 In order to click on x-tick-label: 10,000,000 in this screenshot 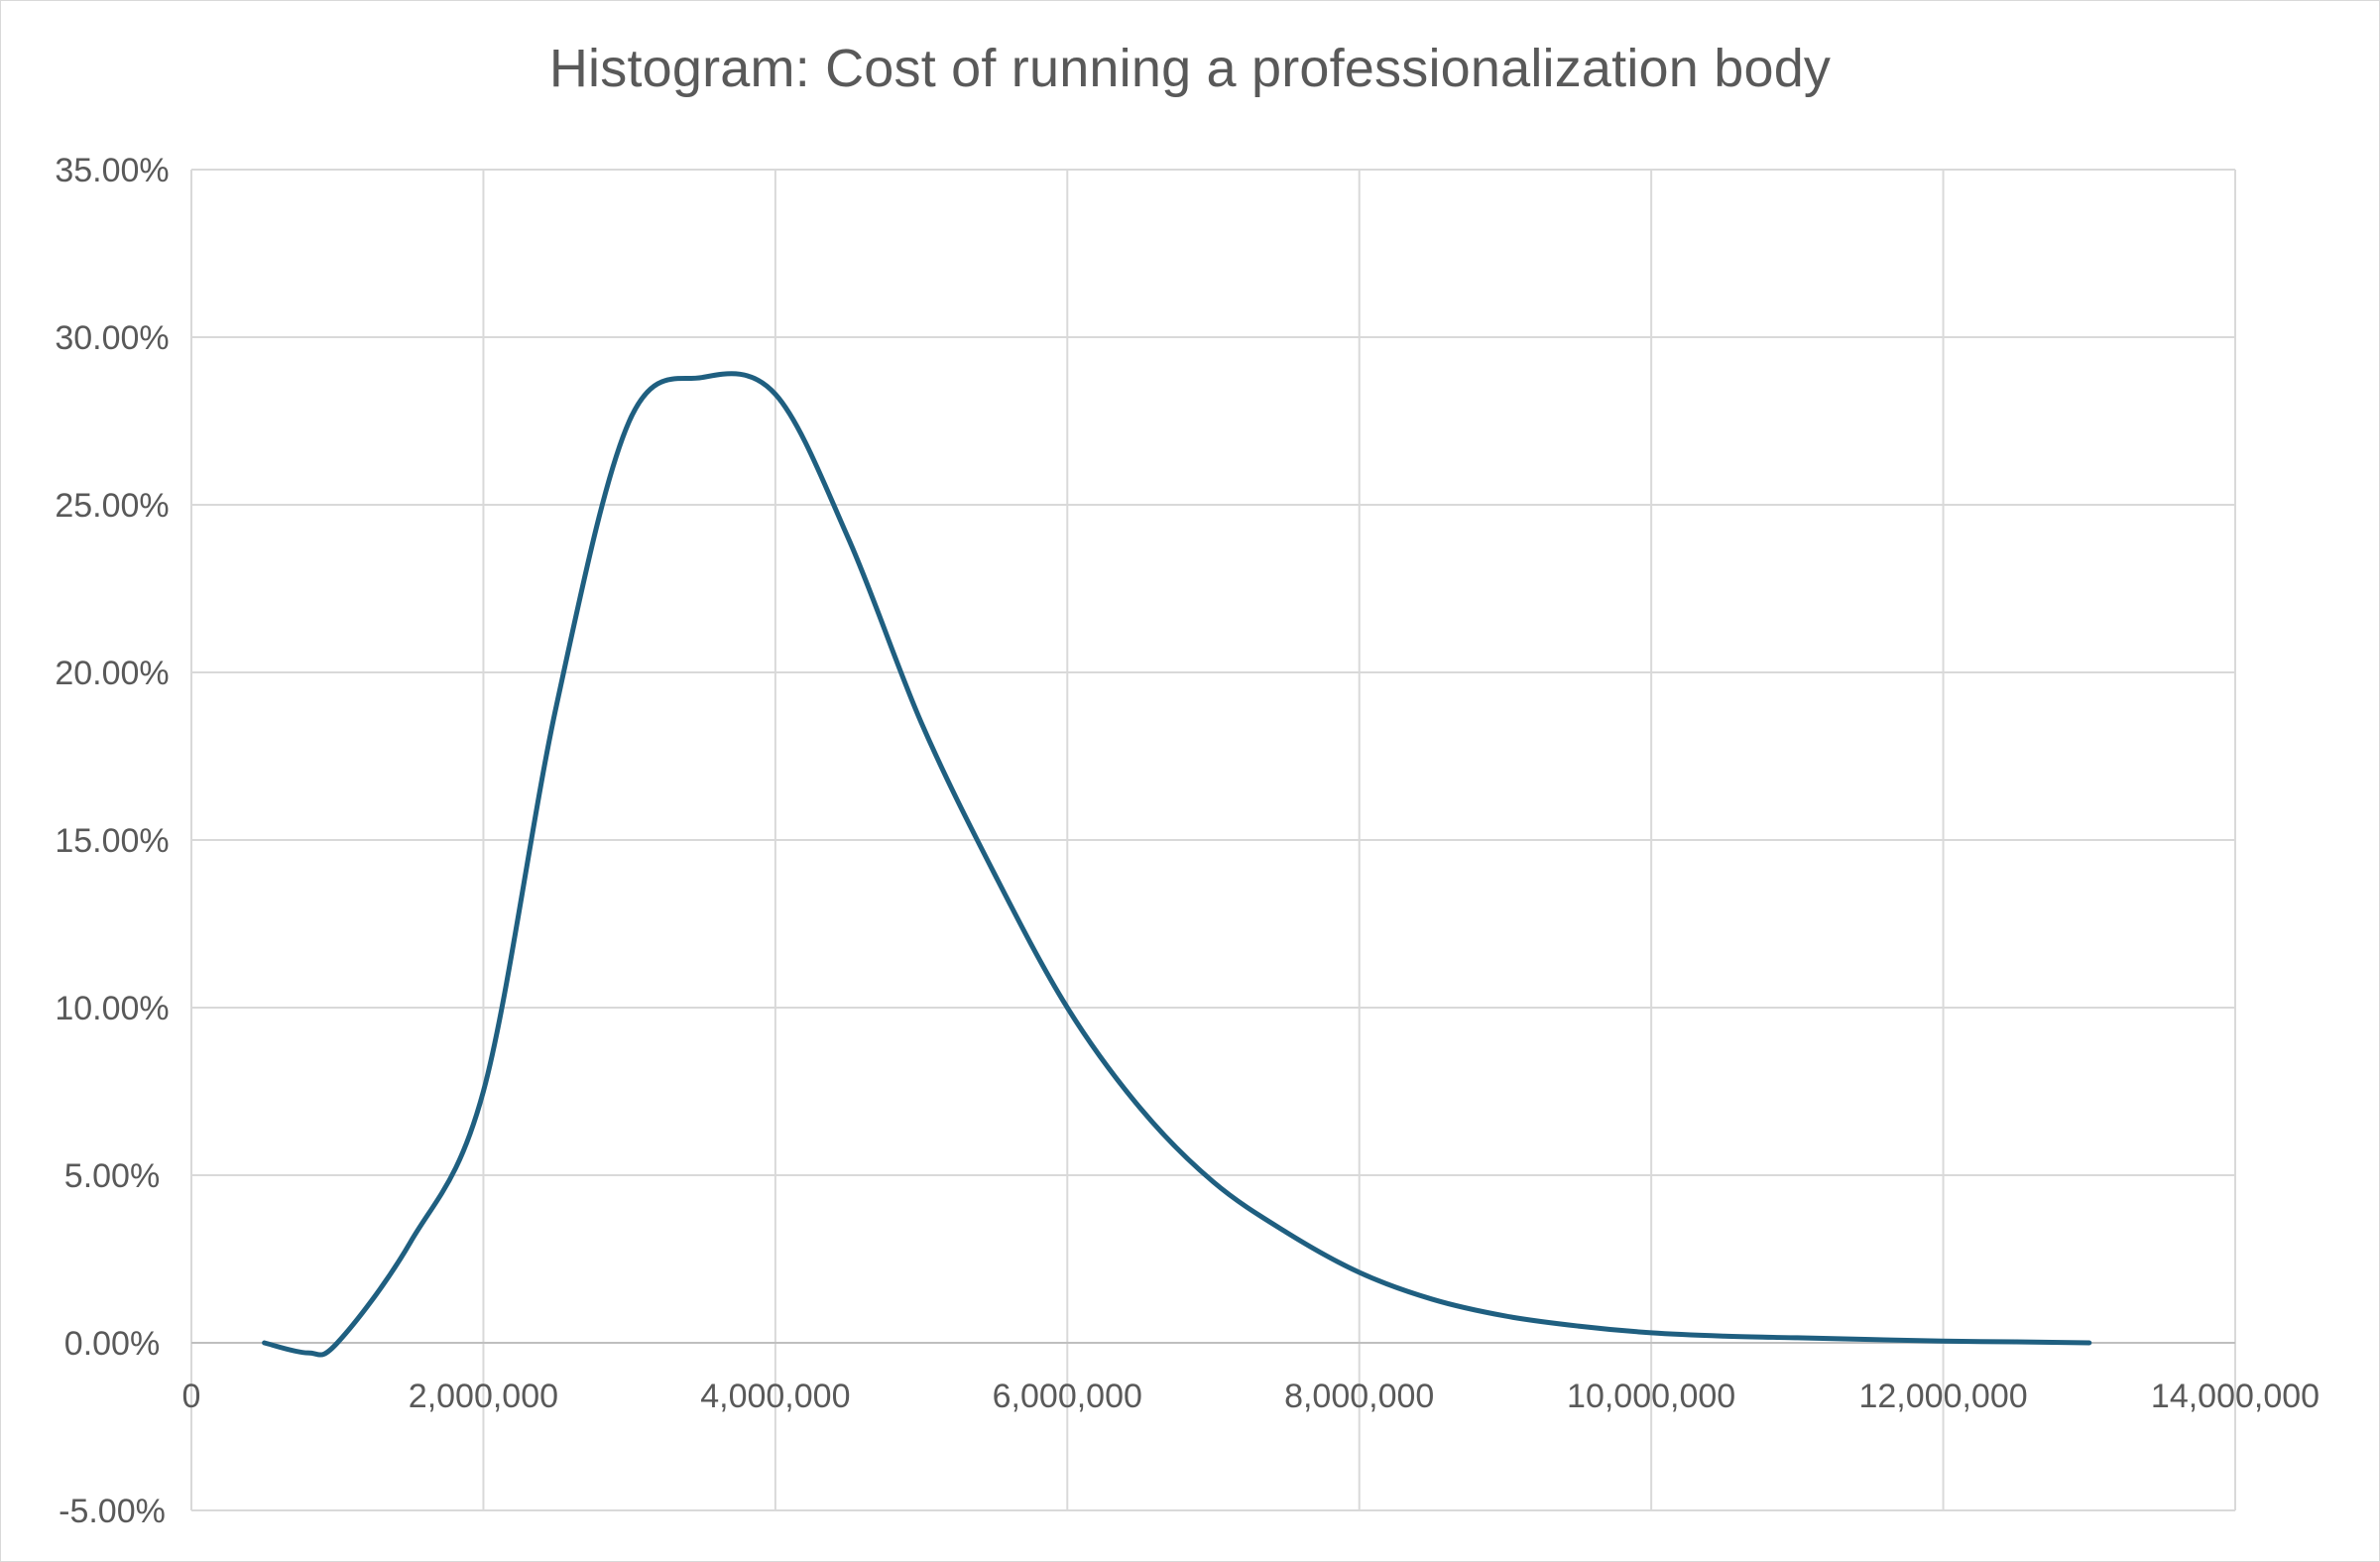, I will do `click(1651, 1396)`.